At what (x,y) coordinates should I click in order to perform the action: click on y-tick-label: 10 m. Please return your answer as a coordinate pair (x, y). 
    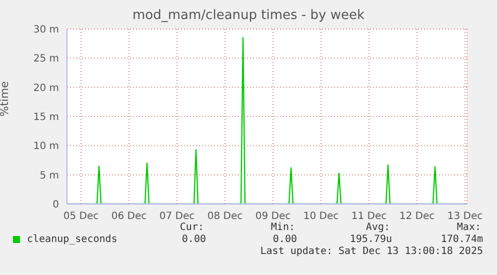
    Looking at the image, I should click on (46, 146).